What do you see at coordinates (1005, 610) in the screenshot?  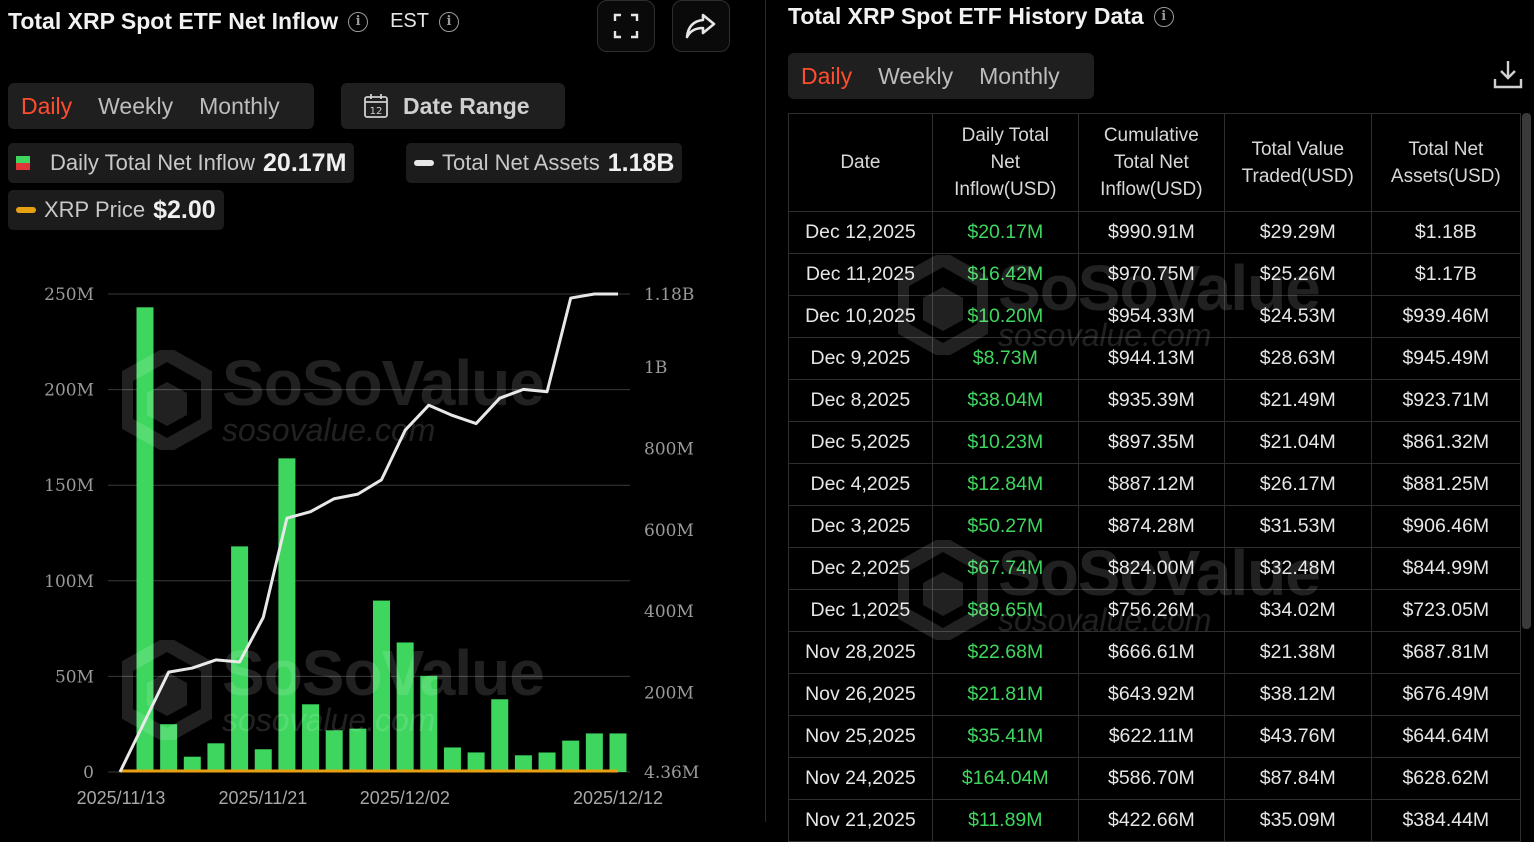 I see `table-cell: $89.65M` at bounding box center [1005, 610].